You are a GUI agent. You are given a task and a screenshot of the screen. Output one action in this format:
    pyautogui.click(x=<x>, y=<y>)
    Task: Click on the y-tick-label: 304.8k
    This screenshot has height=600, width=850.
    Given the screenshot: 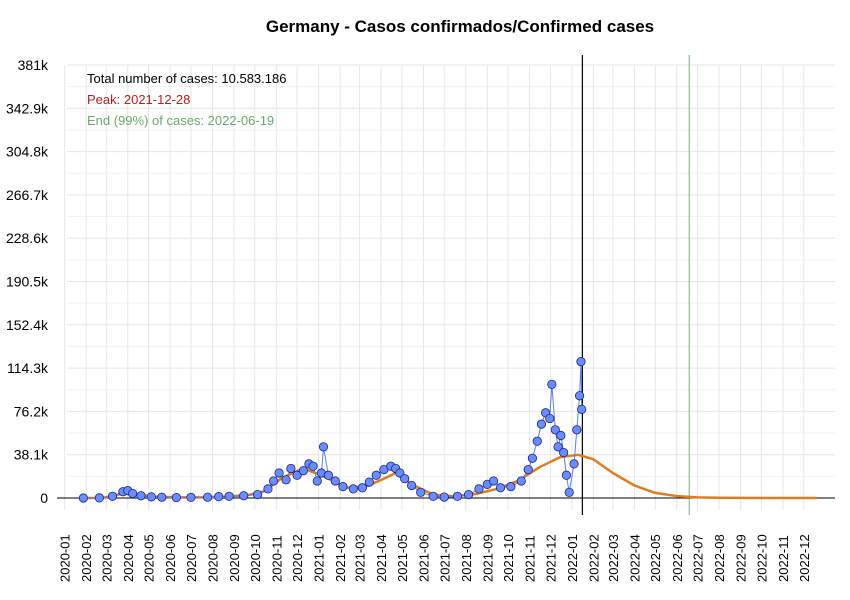 What is the action you would take?
    pyautogui.click(x=27, y=152)
    